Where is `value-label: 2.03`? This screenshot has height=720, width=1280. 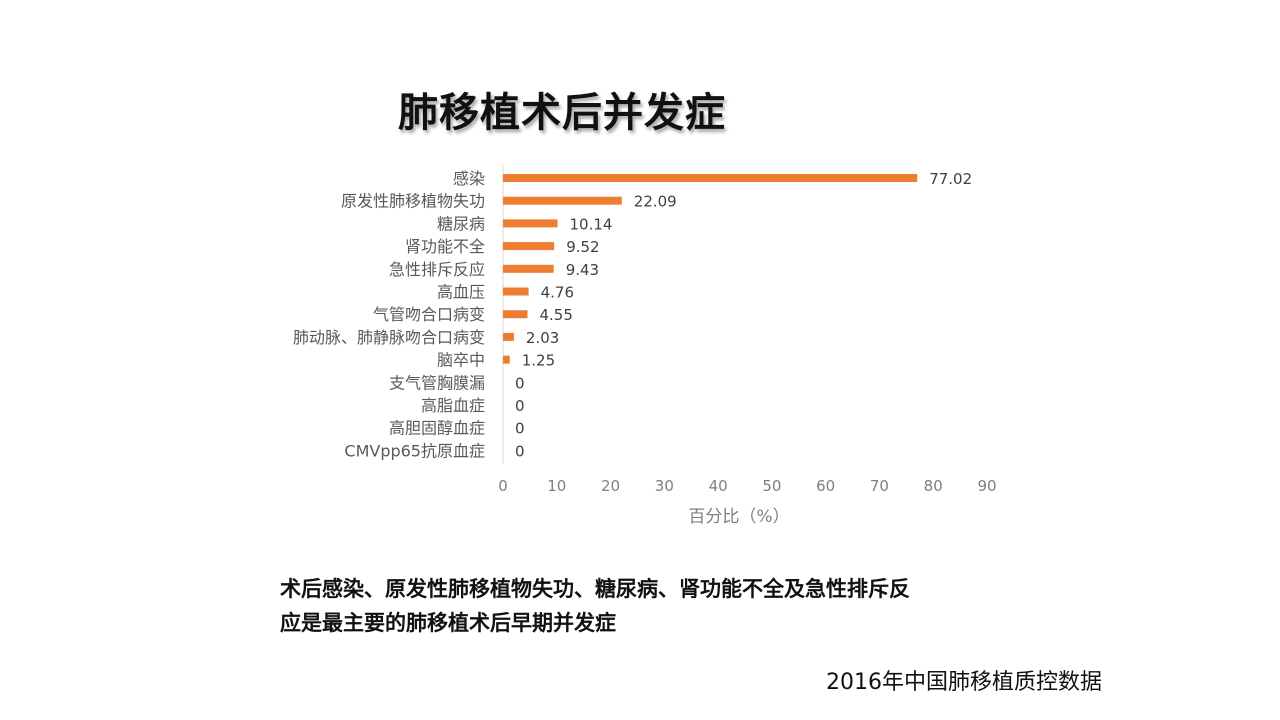 value-label: 2.03 is located at coordinates (542, 338).